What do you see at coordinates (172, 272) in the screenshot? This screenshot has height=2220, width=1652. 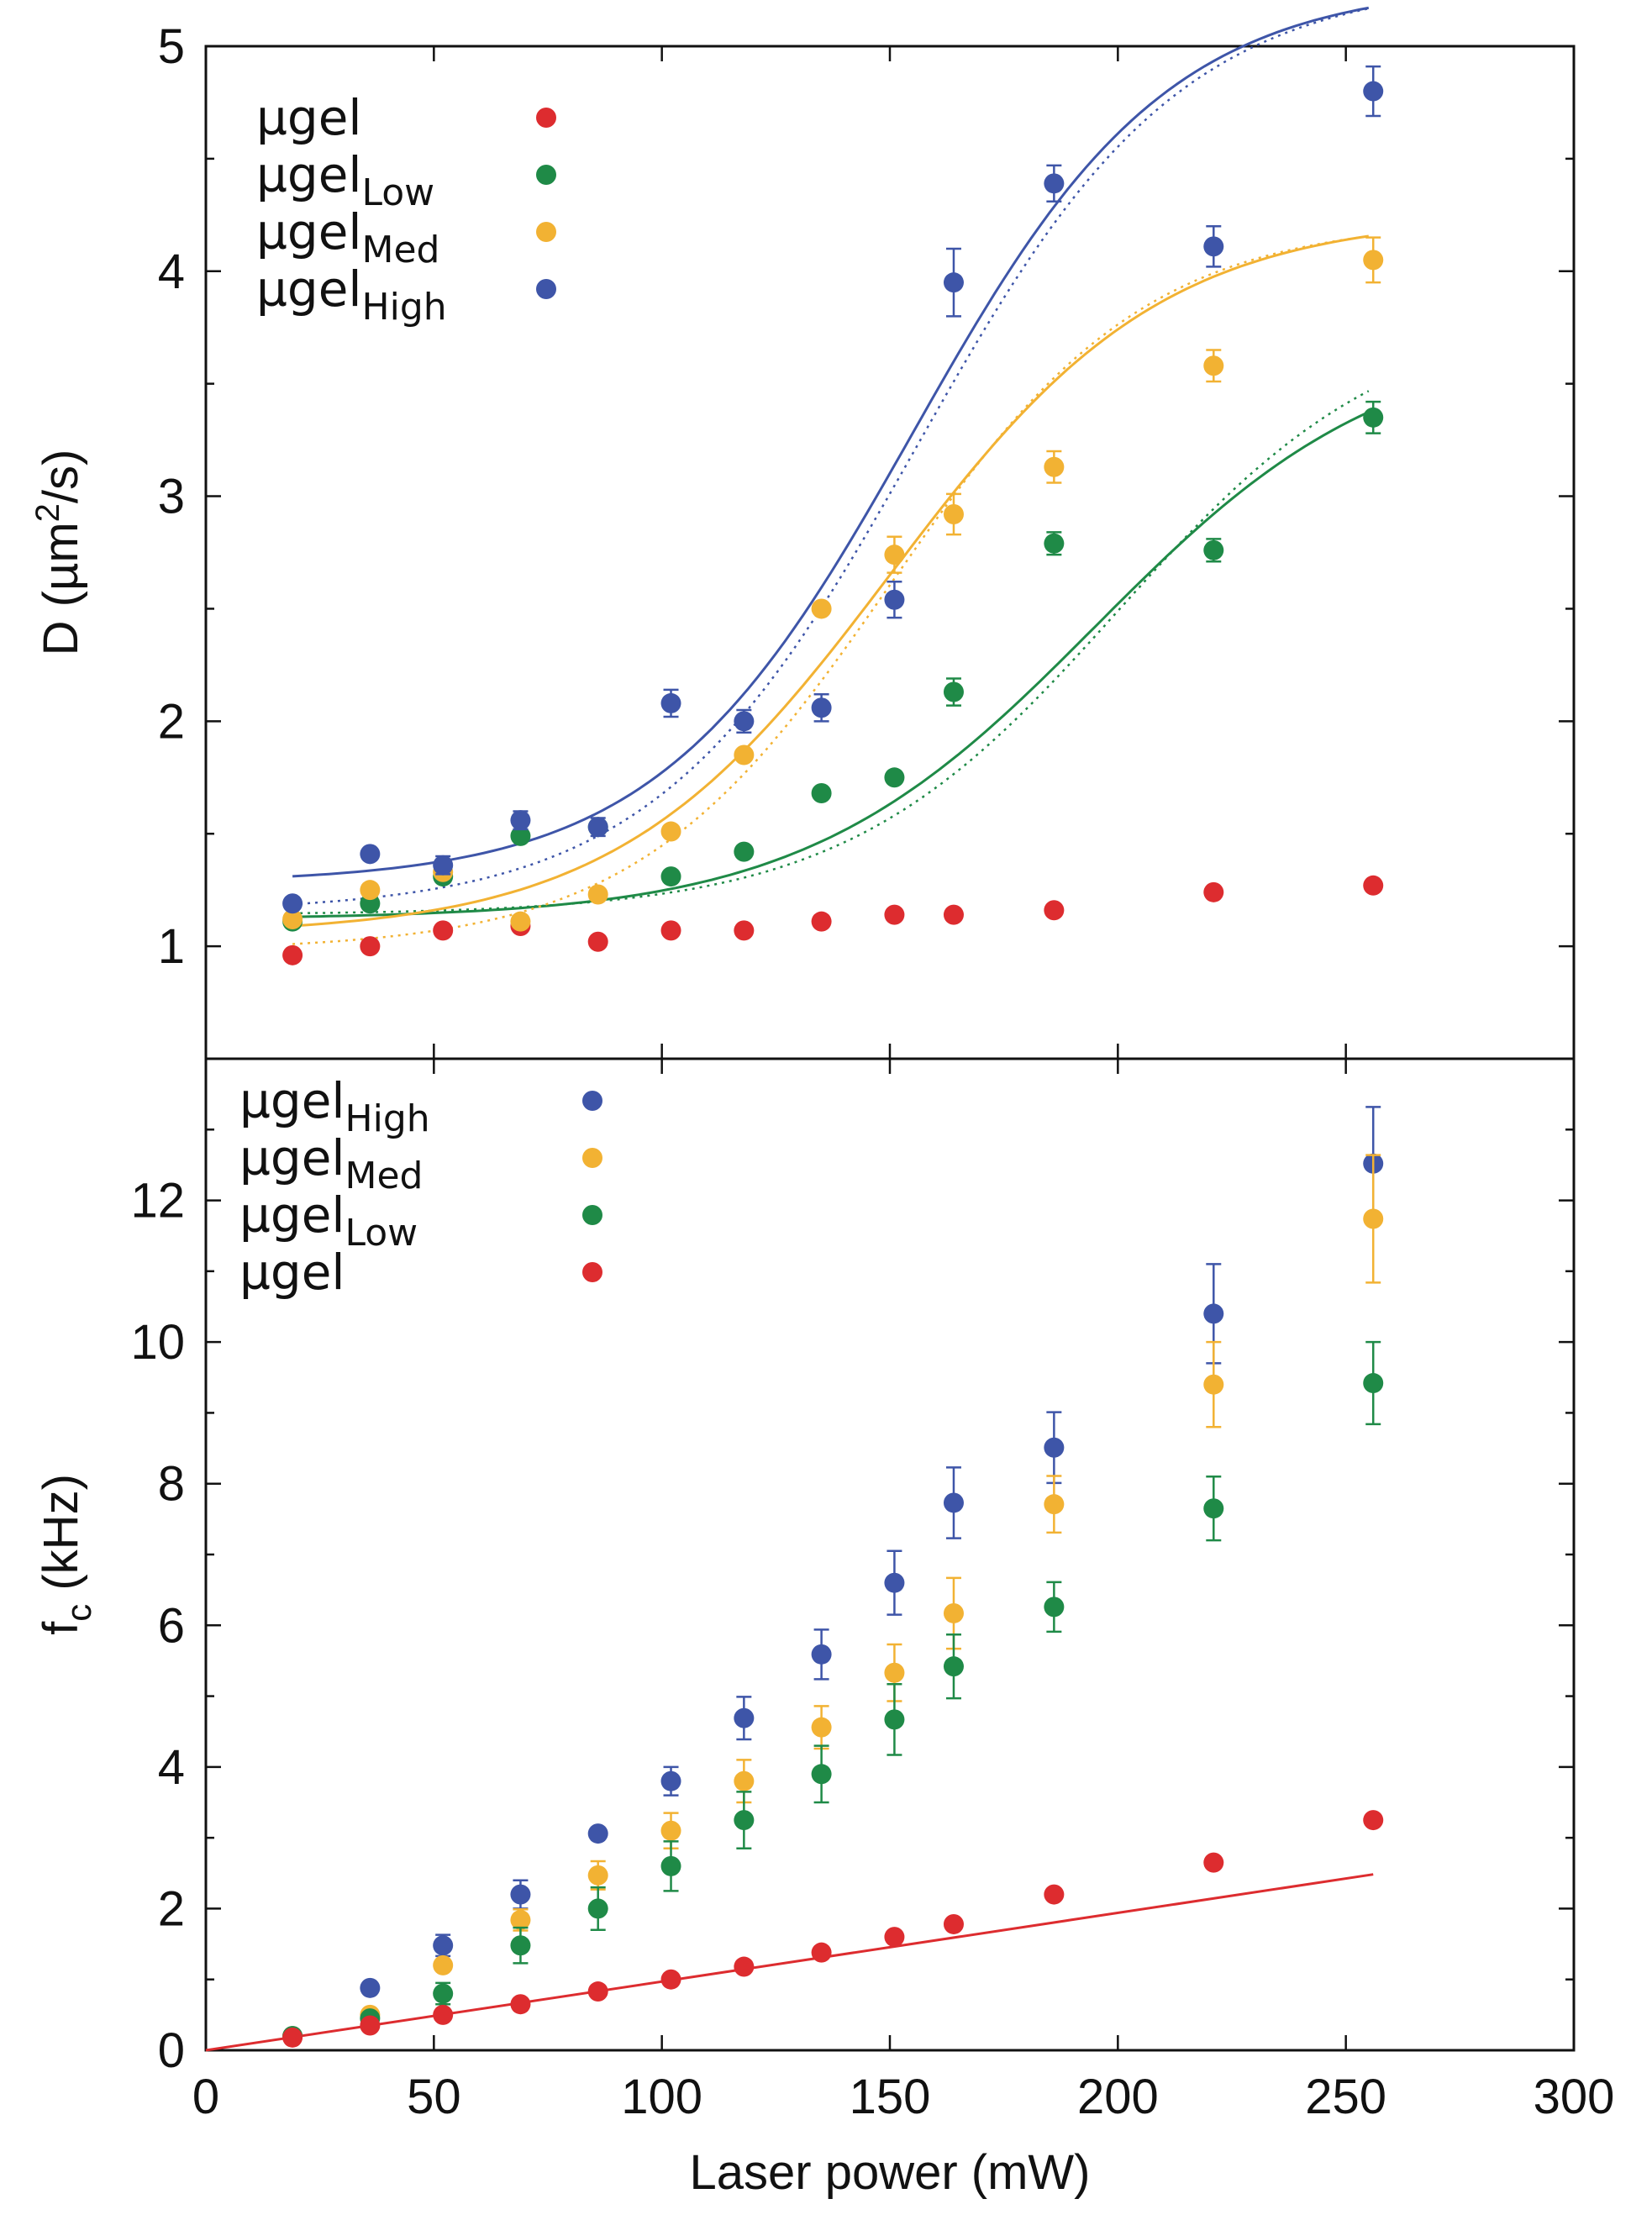 I see `y-tick-label: 4` at bounding box center [172, 272].